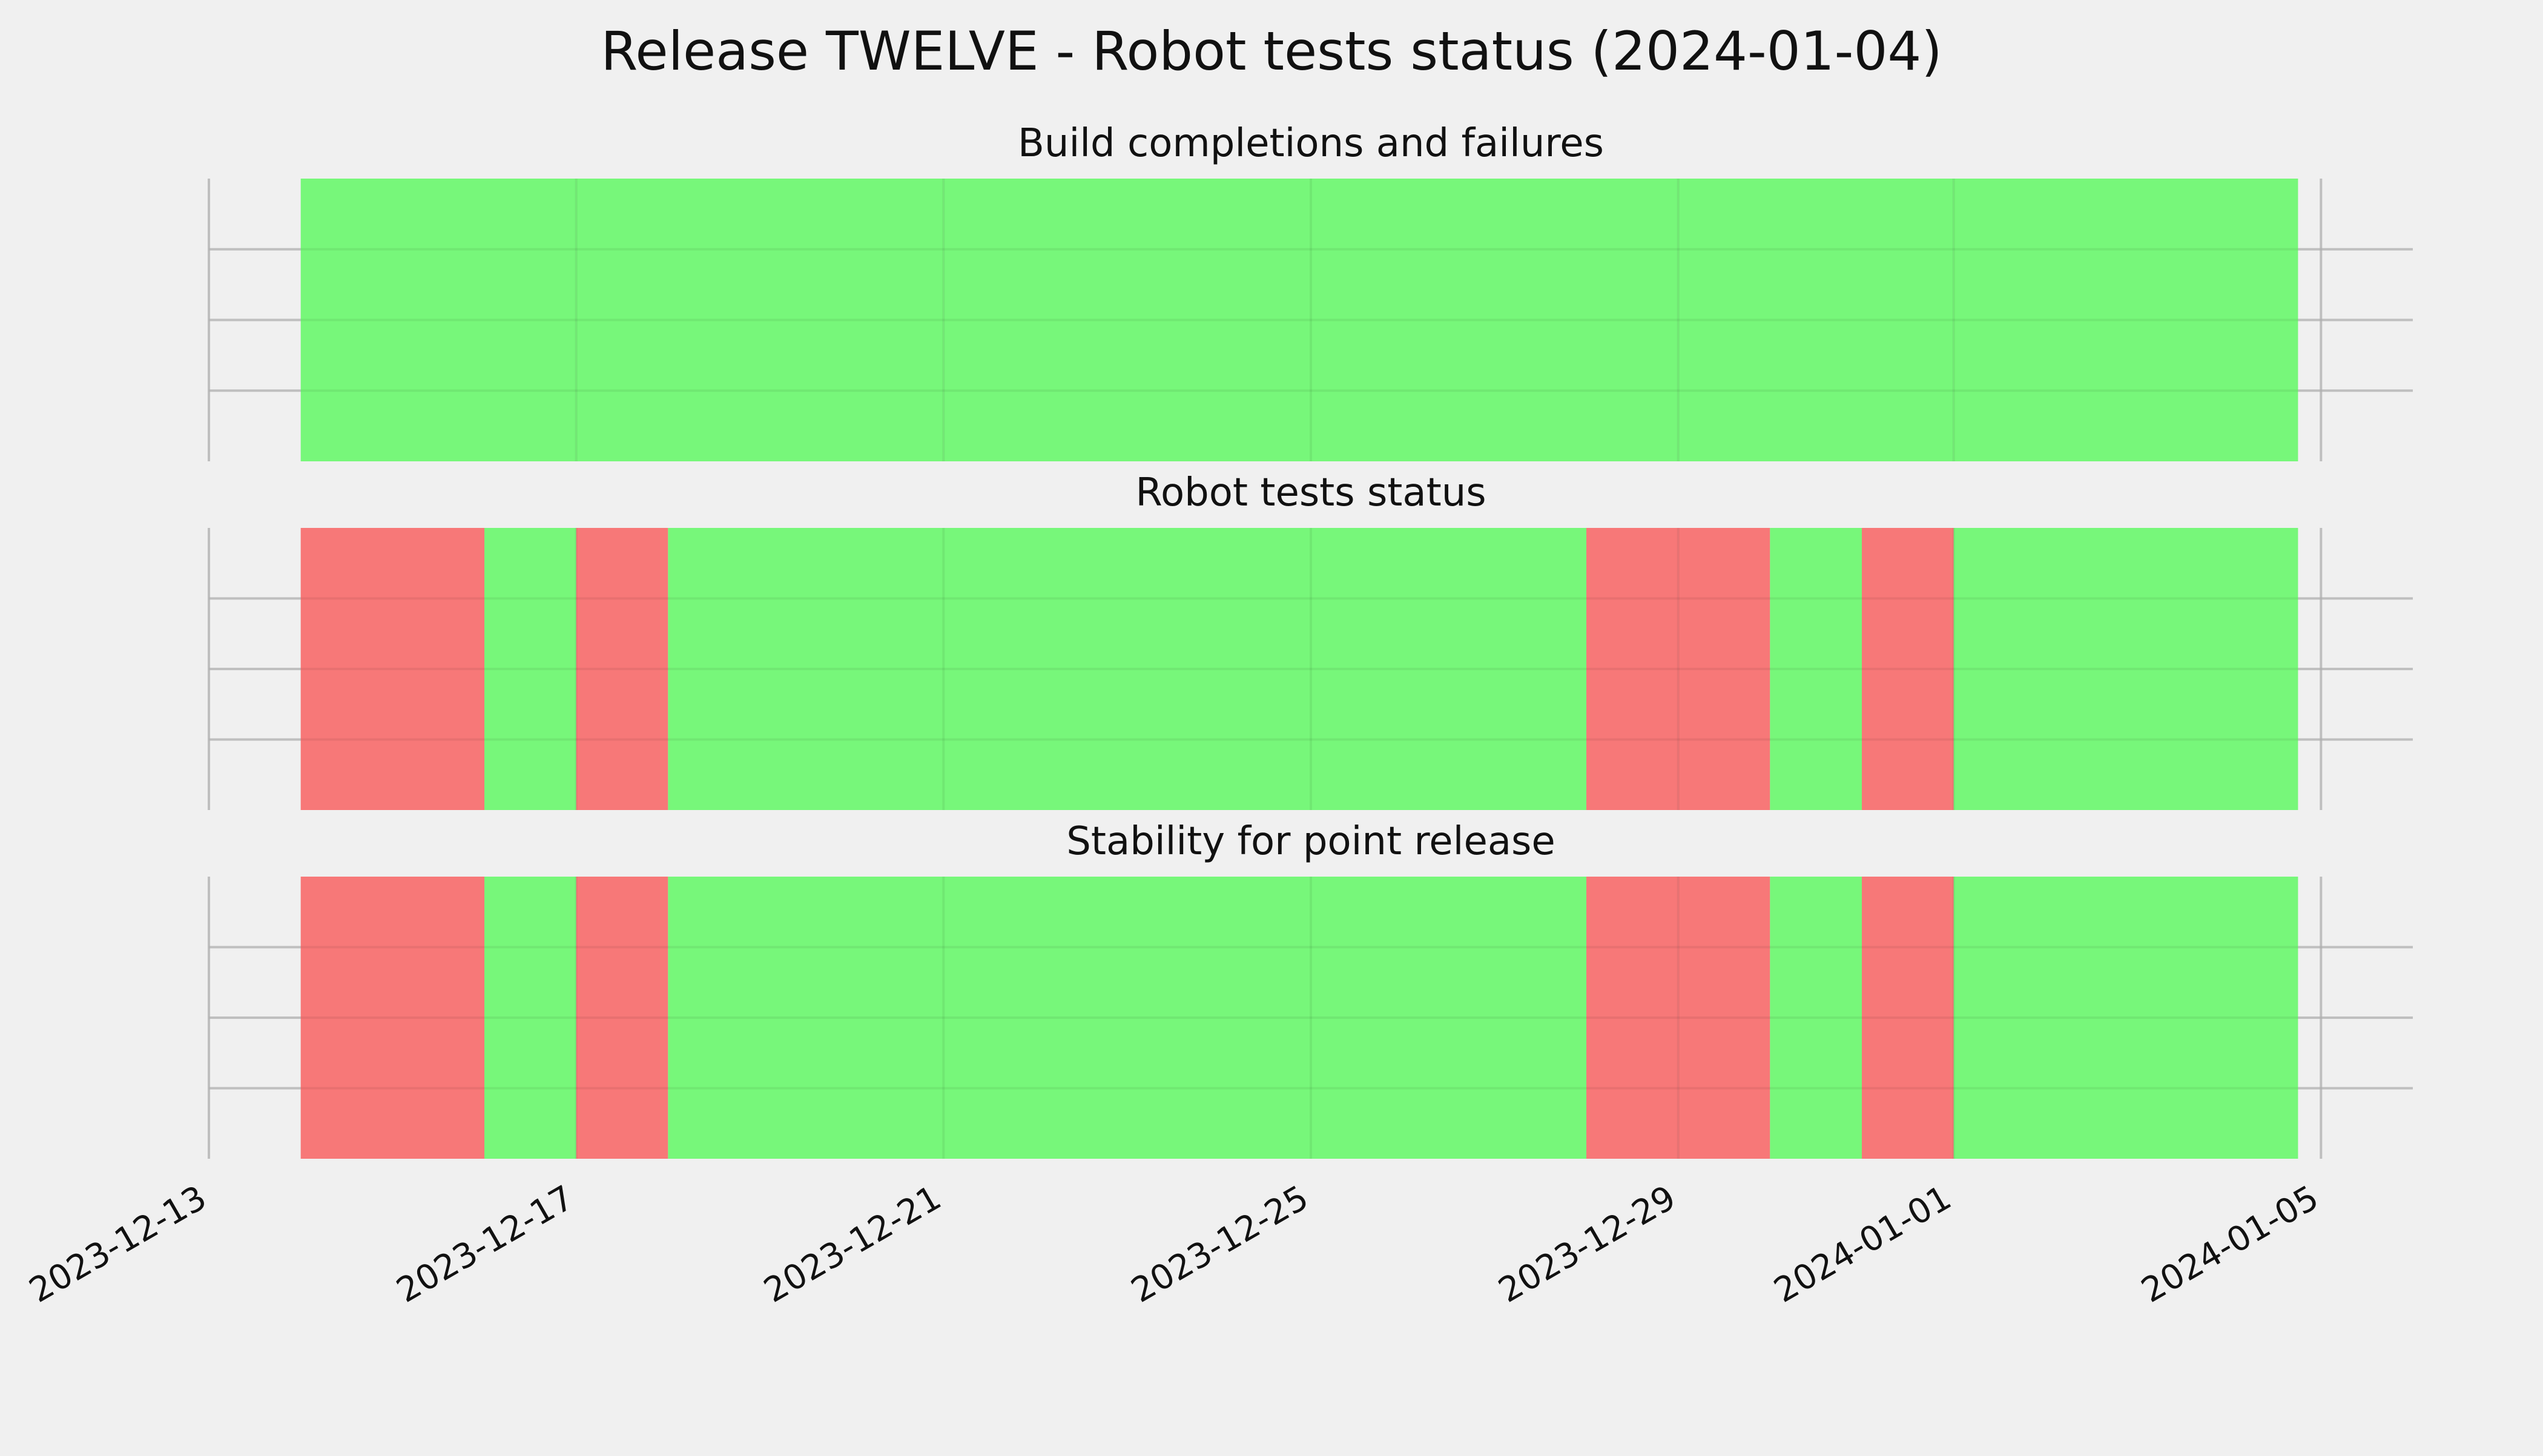  Describe the element at coordinates (1863, 1244) in the screenshot. I see `x-tick-label: 2024-01-01` at that location.